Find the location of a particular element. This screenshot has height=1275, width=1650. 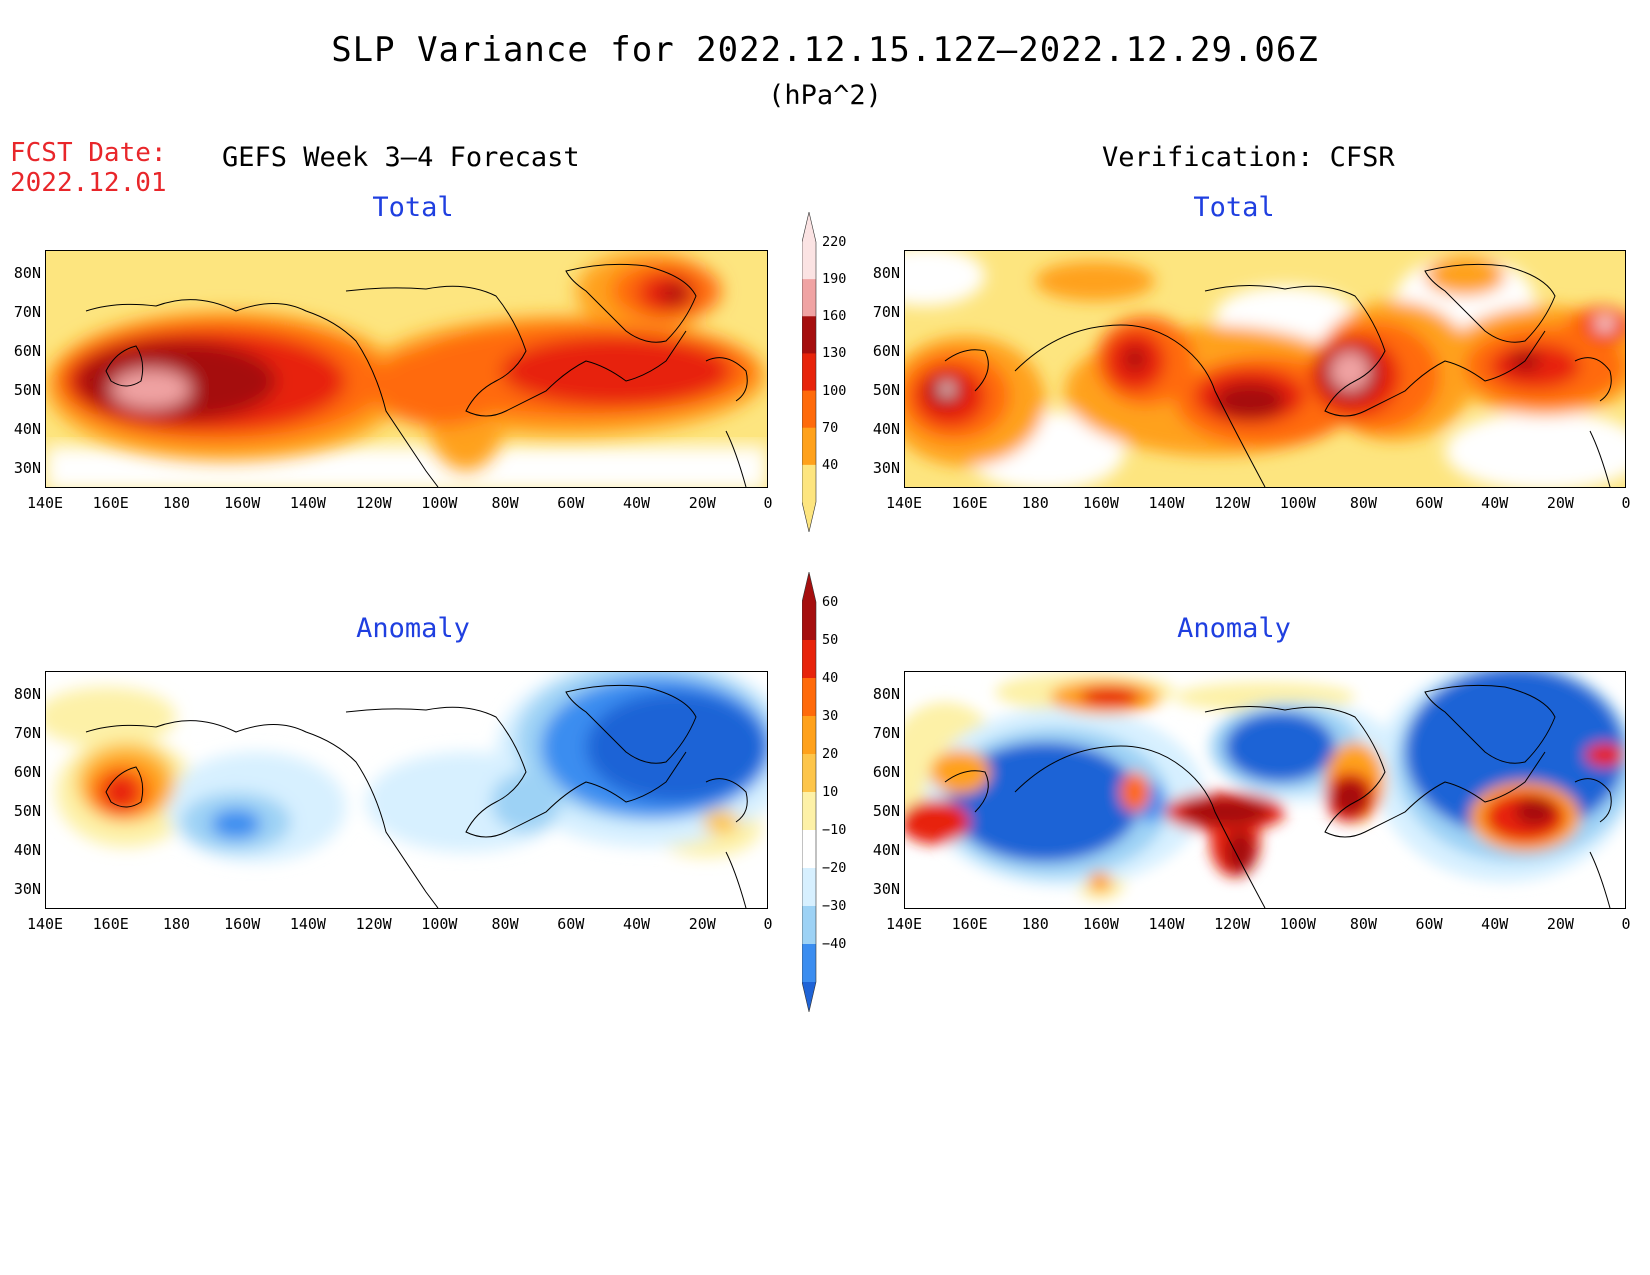

anomaly-colorbar-swatches is located at coordinates (809, 792).